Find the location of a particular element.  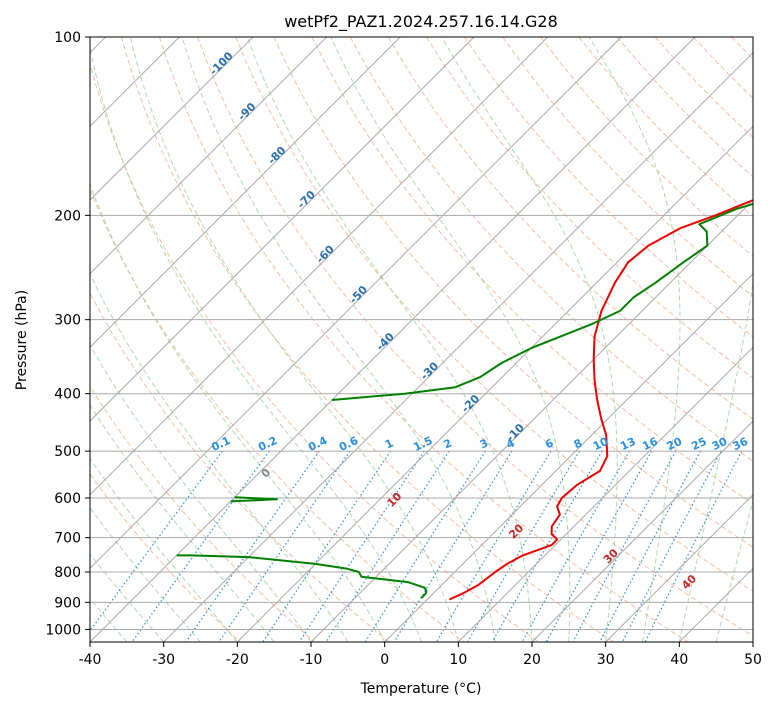

mixing-ratio-label: 30 is located at coordinates (720, 444).